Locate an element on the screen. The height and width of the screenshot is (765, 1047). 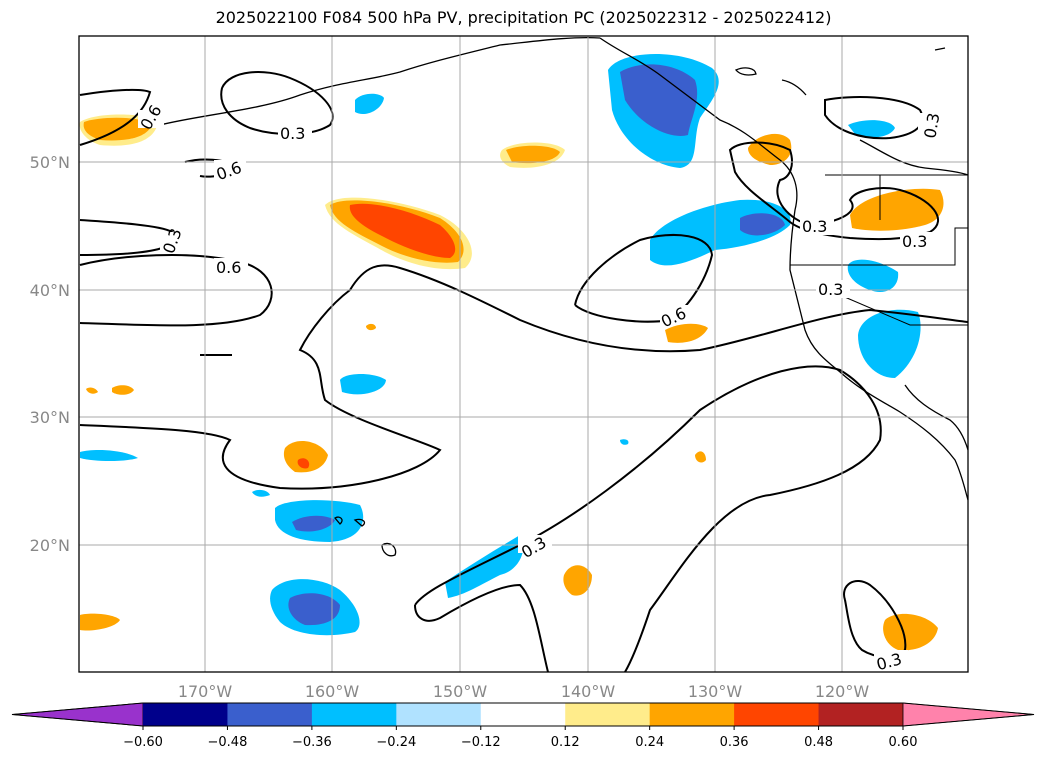
lon-tick-label: 170°W is located at coordinates (205, 691).